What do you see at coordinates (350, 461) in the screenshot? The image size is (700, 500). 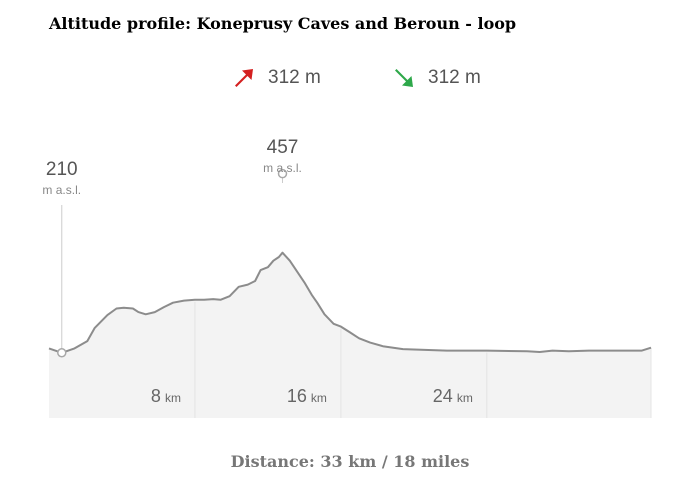 I see `distance-footer: Distance: 33 km / 18 miles` at bounding box center [350, 461].